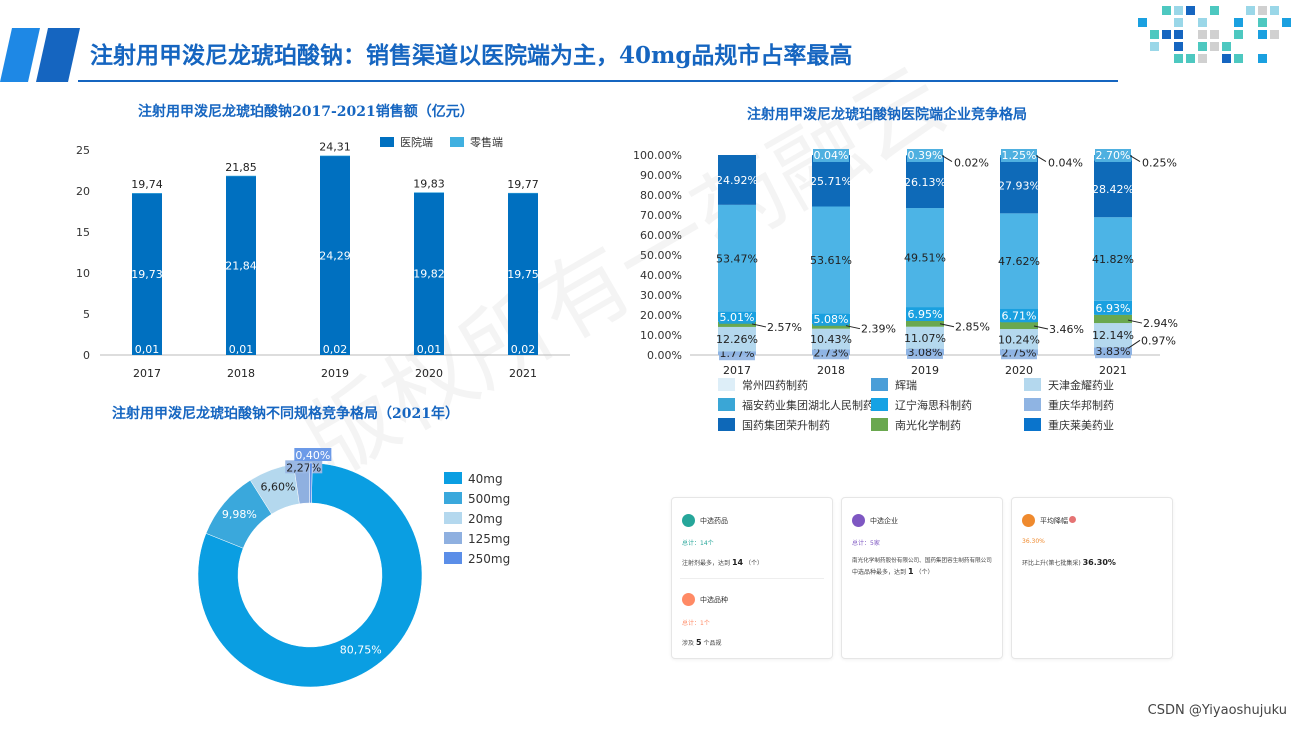 The height and width of the screenshot is (730, 1301). What do you see at coordinates (1159, 163) in the screenshot?
I see `callout-label: 0.25%` at bounding box center [1159, 163].